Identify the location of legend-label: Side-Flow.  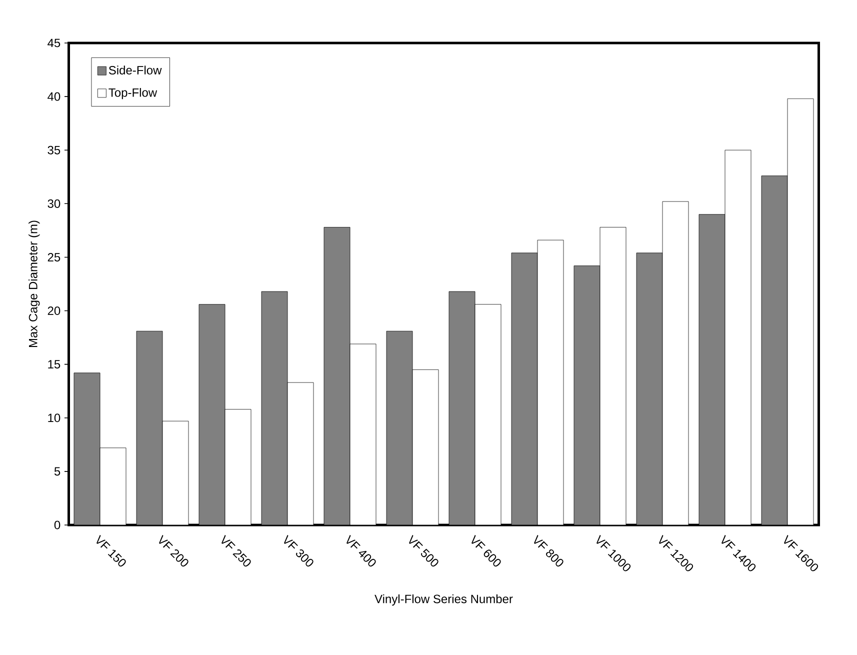
(135, 70).